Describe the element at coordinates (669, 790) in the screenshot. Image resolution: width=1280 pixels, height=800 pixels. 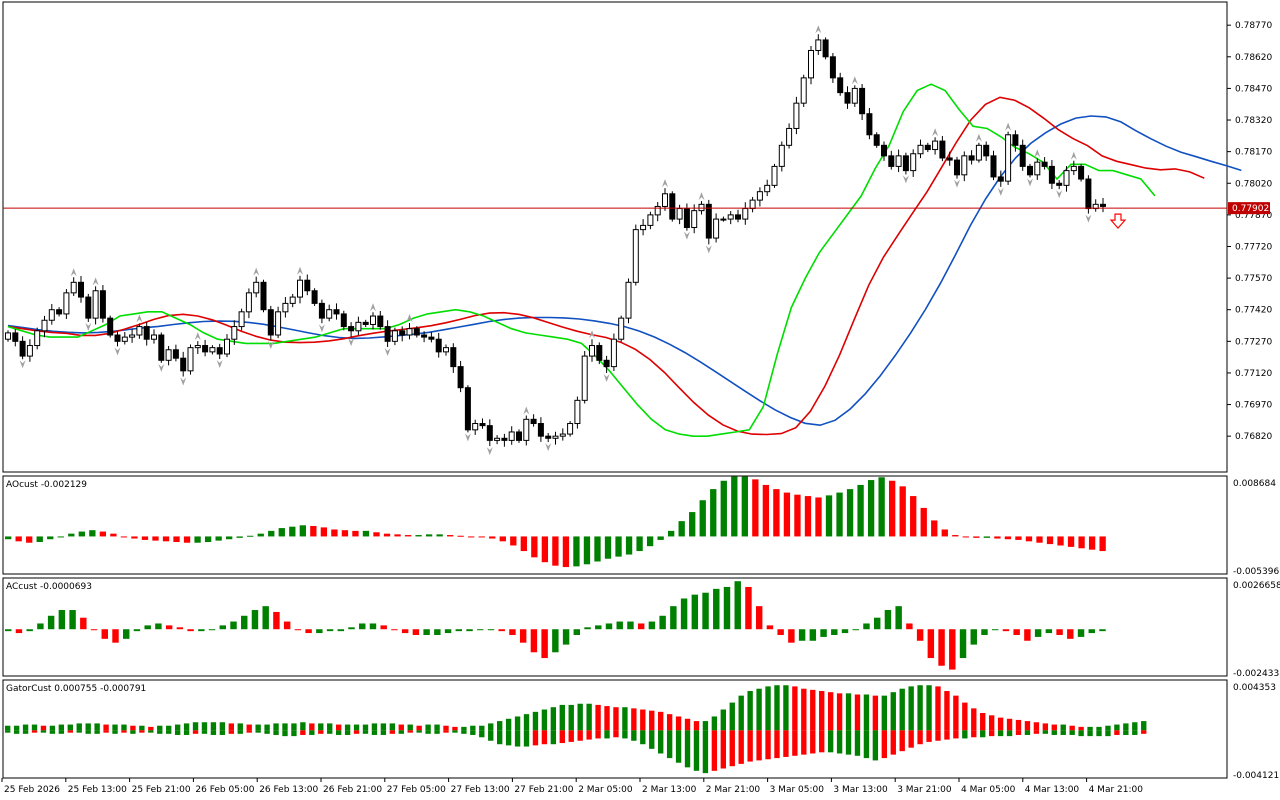
I see `x-tick-label: 2 Mar 13:00` at that location.